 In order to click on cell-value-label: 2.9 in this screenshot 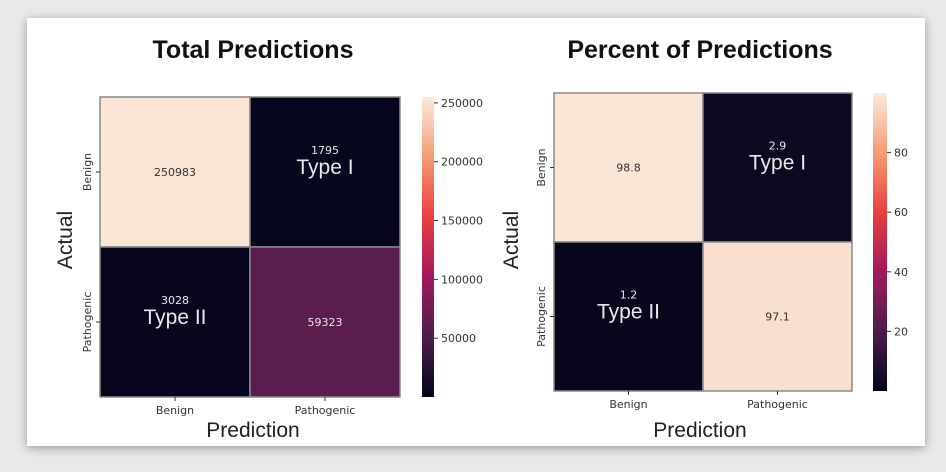, I will do `click(778, 146)`.